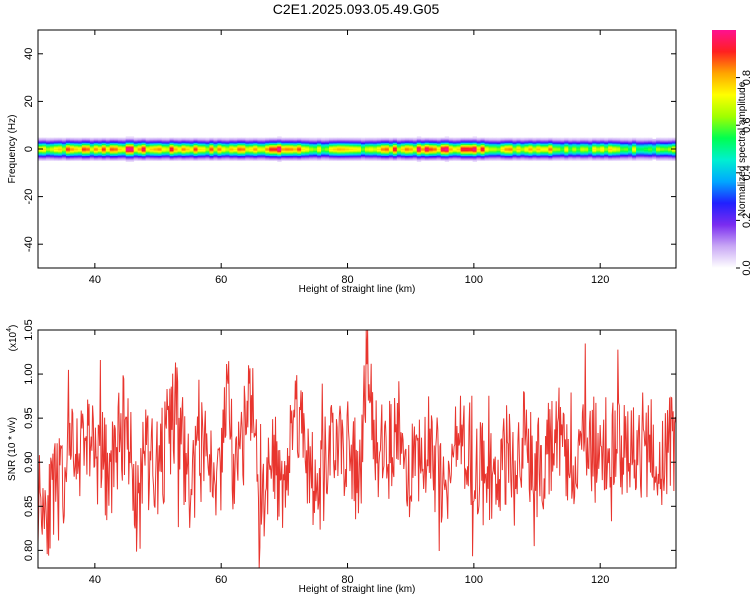  What do you see at coordinates (745, 125) in the screenshot?
I see `colorbar-tick-label: 0.6` at bounding box center [745, 125].